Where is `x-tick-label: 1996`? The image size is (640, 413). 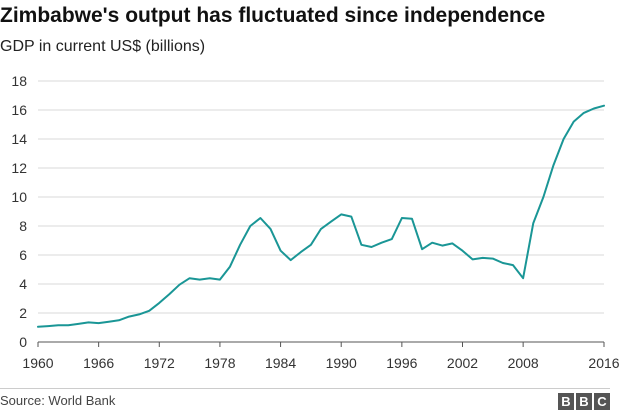 x-tick-label: 1996 is located at coordinates (401, 363).